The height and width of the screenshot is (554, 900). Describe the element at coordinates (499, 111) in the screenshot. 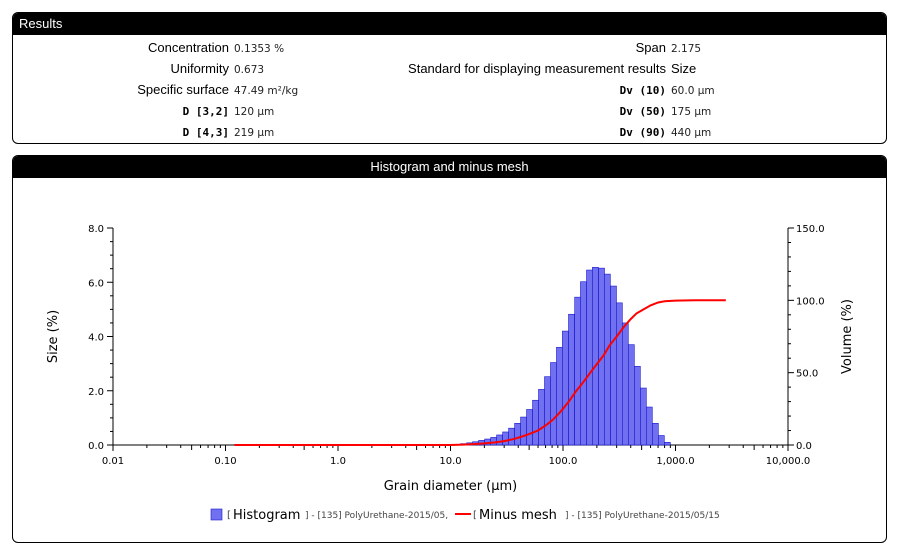

I see `result-right-row: Dv (50) 175 µm` at that location.